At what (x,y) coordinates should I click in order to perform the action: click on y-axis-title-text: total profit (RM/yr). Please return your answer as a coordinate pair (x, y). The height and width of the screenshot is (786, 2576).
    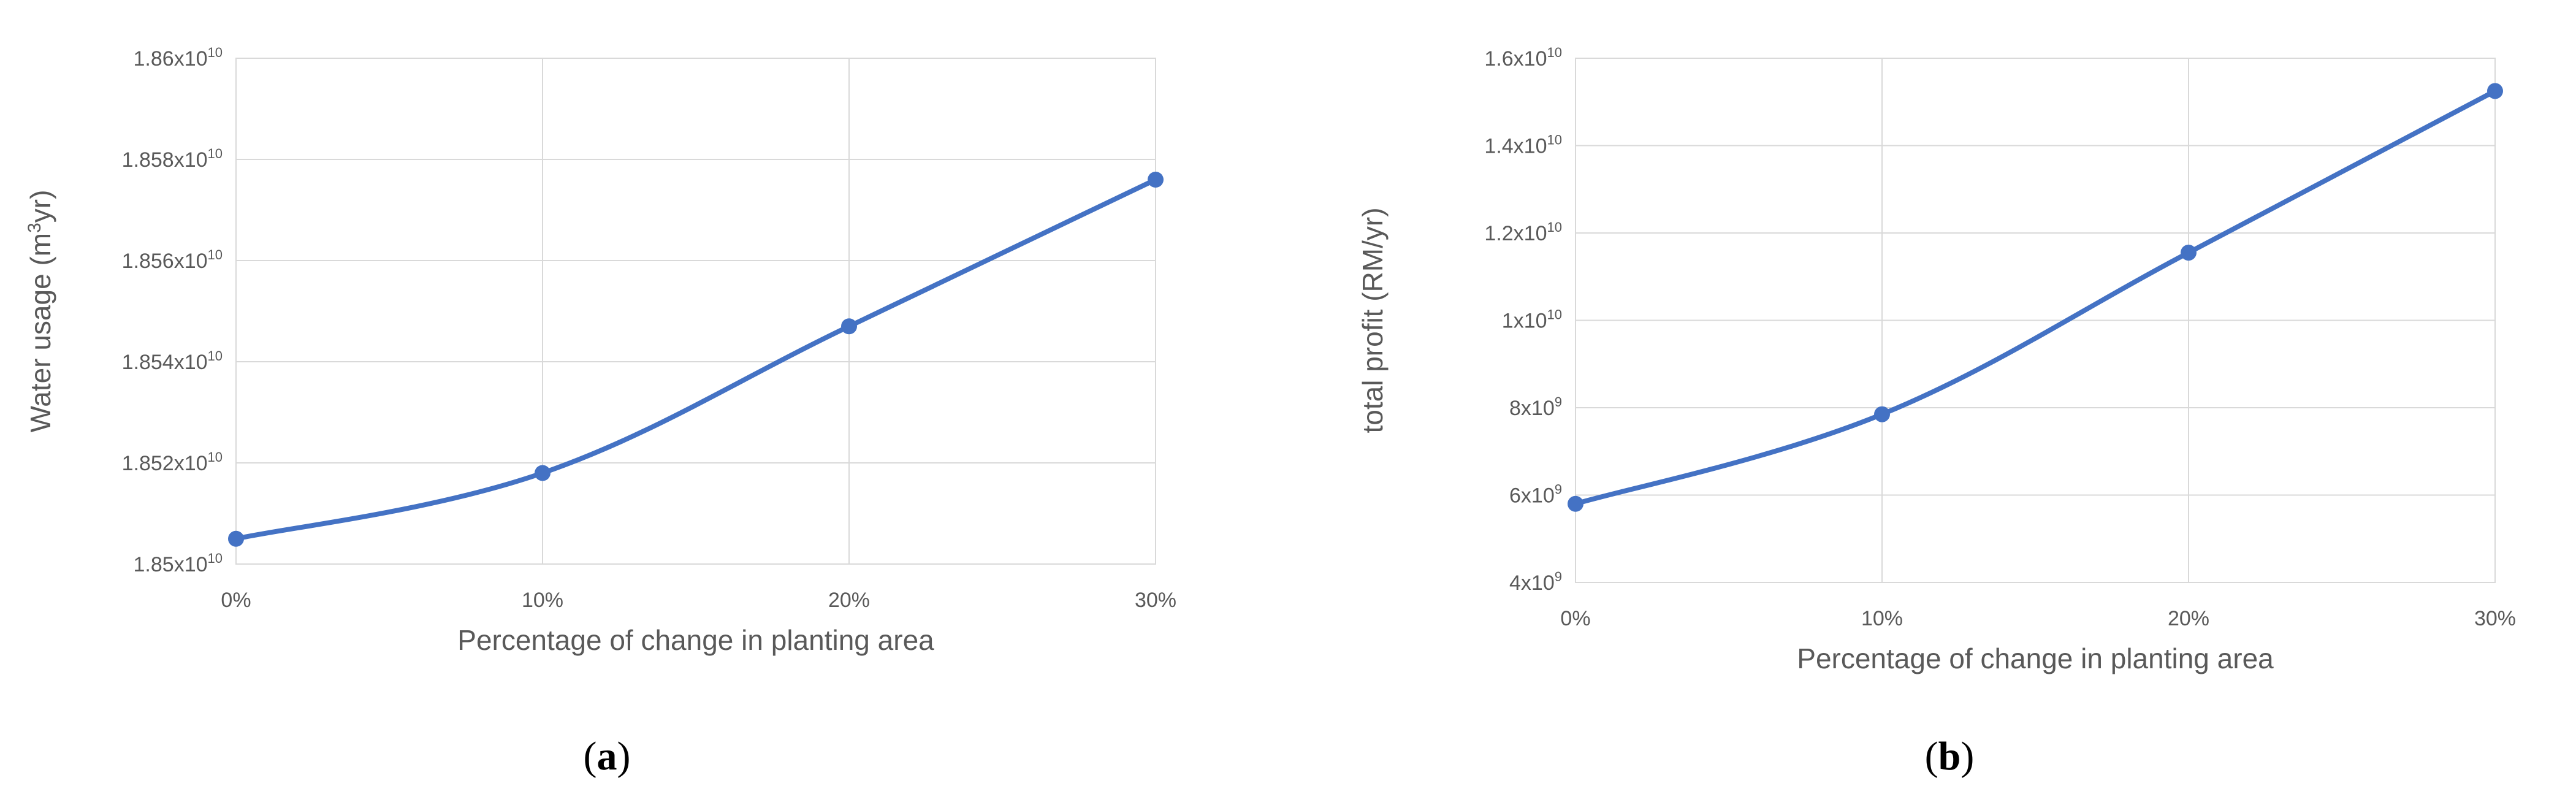
    Looking at the image, I should click on (1373, 320).